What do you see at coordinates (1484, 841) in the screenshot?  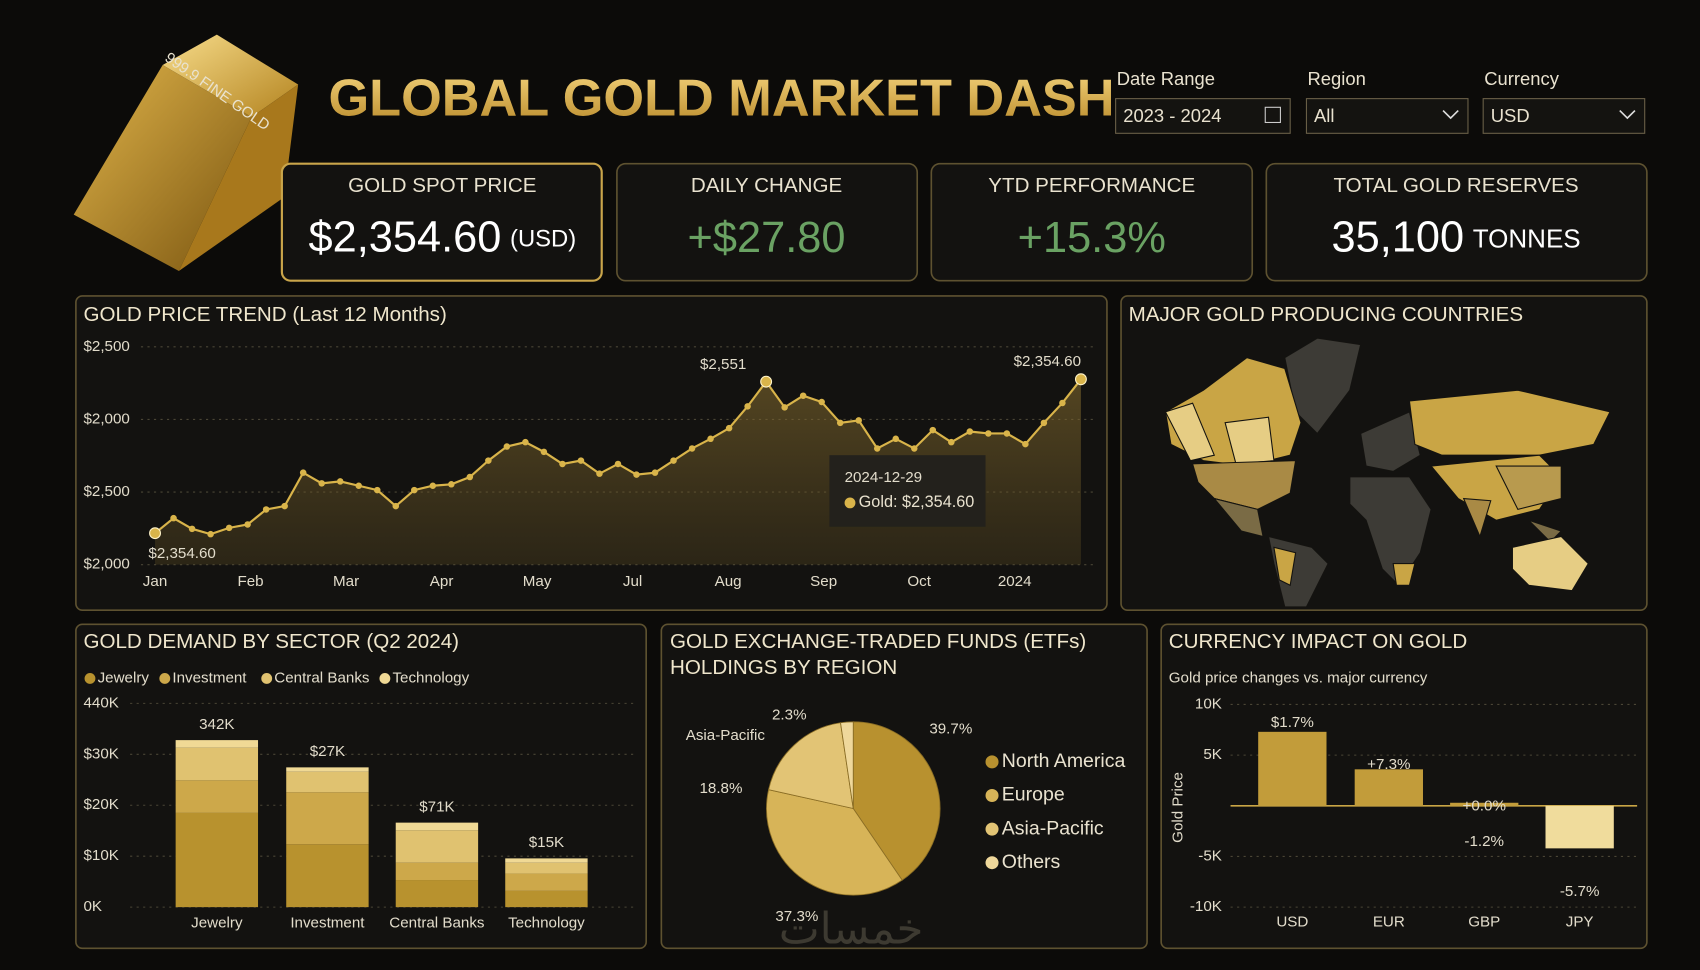 I see `bar-label: -1.2%` at bounding box center [1484, 841].